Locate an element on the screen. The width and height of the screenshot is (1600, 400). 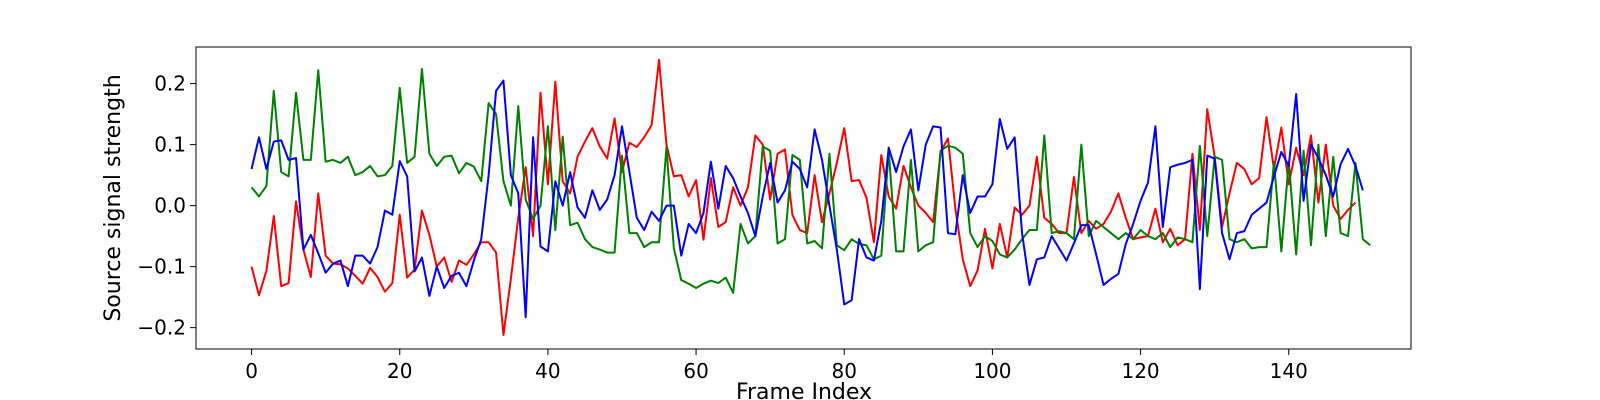
x-tick-label: 140 is located at coordinates (1289, 371).